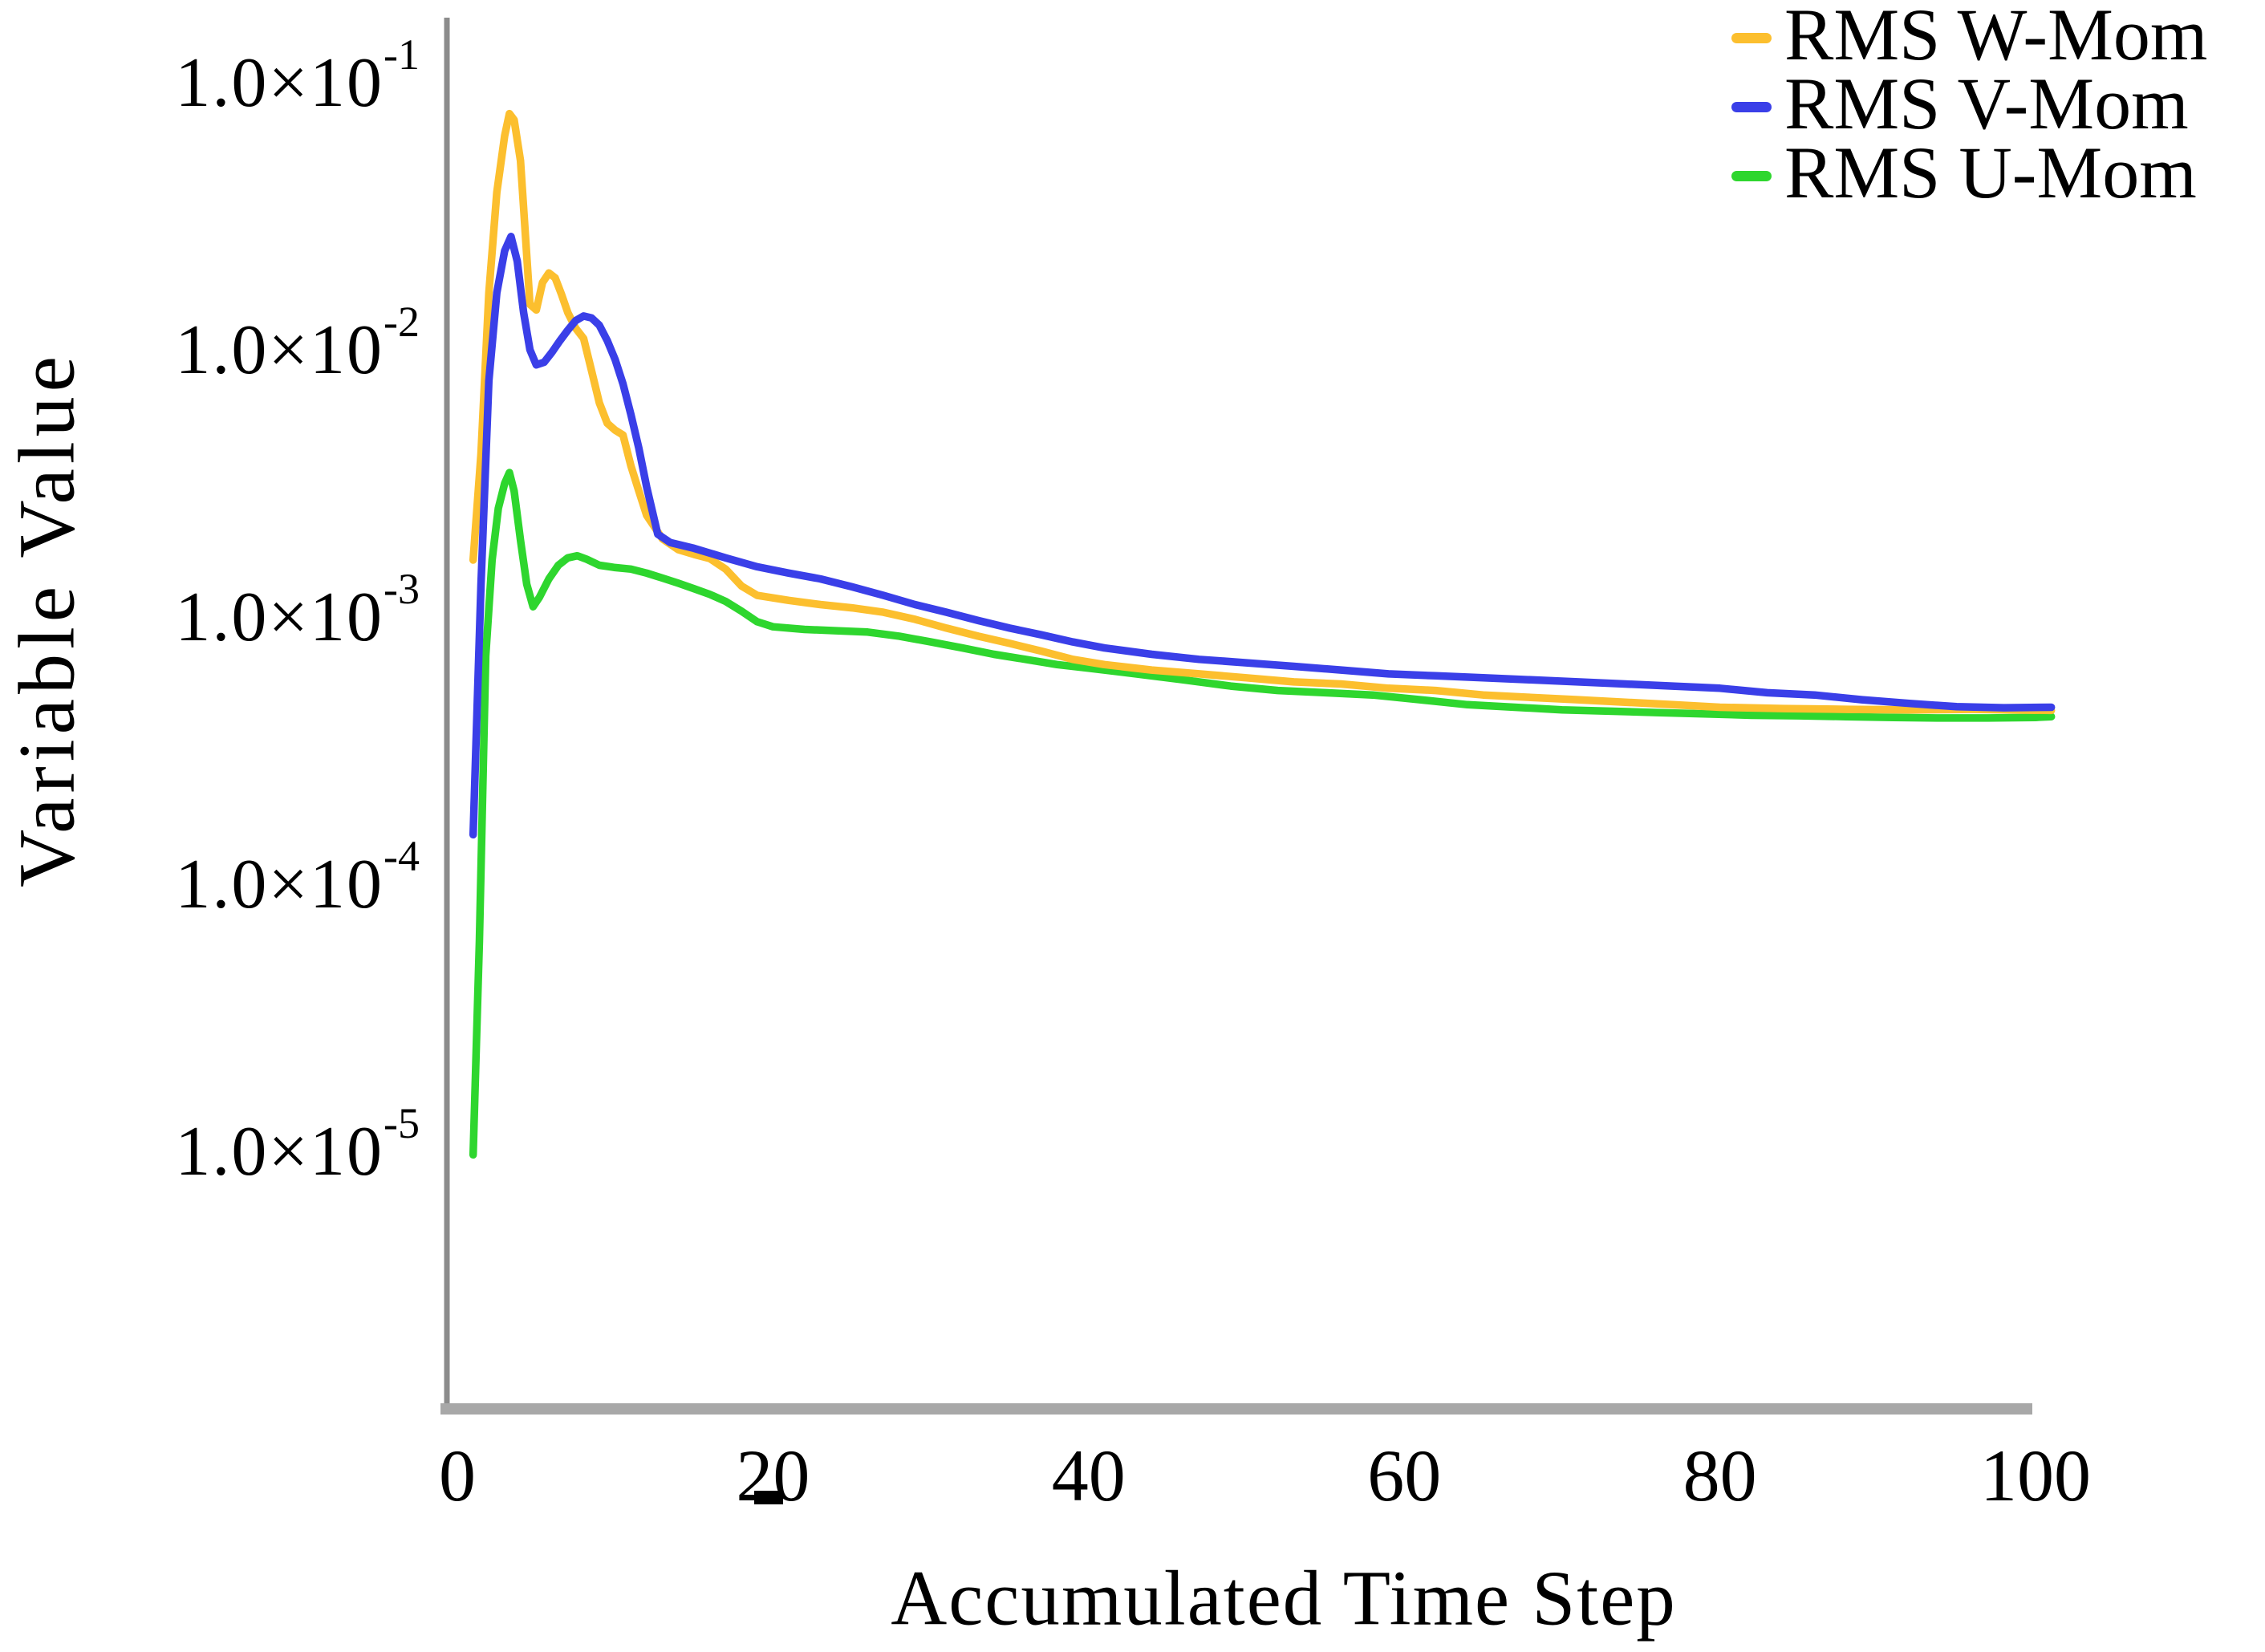 The height and width of the screenshot is (1652, 2265). I want to click on legend-item-w-mom: RMS W-Mom, so click(1969, 37).